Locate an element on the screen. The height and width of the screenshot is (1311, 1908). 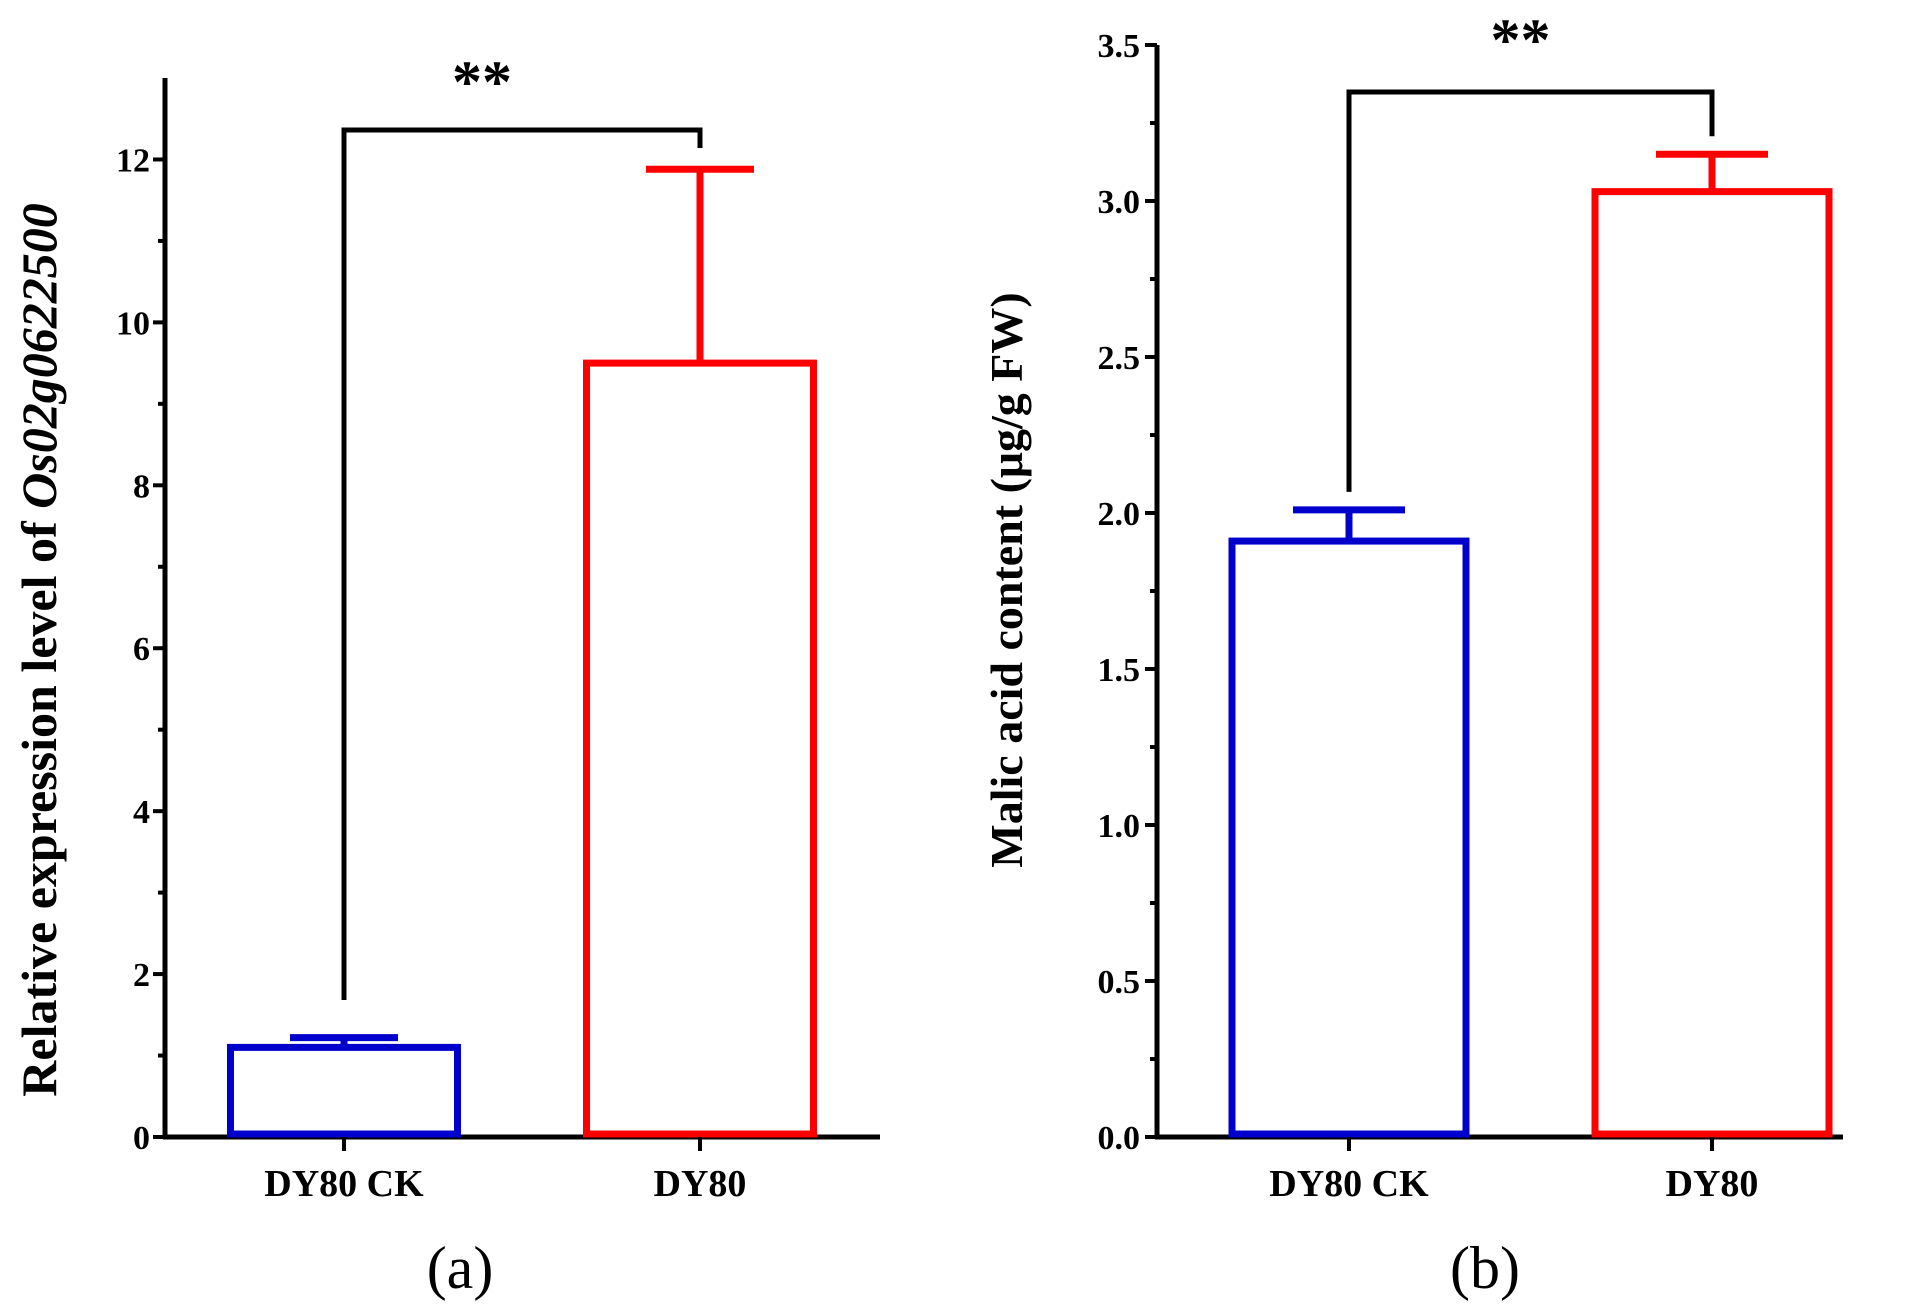
y-tick-label: 10 is located at coordinates (133, 323).